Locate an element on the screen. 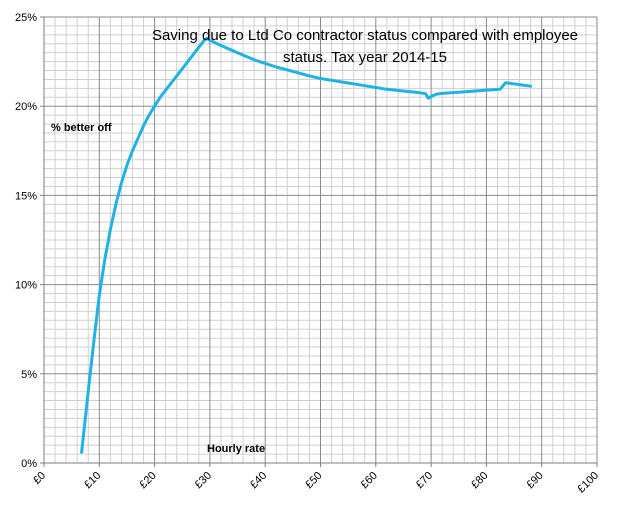  x-axis-title: Hourly rate is located at coordinates (236, 449).